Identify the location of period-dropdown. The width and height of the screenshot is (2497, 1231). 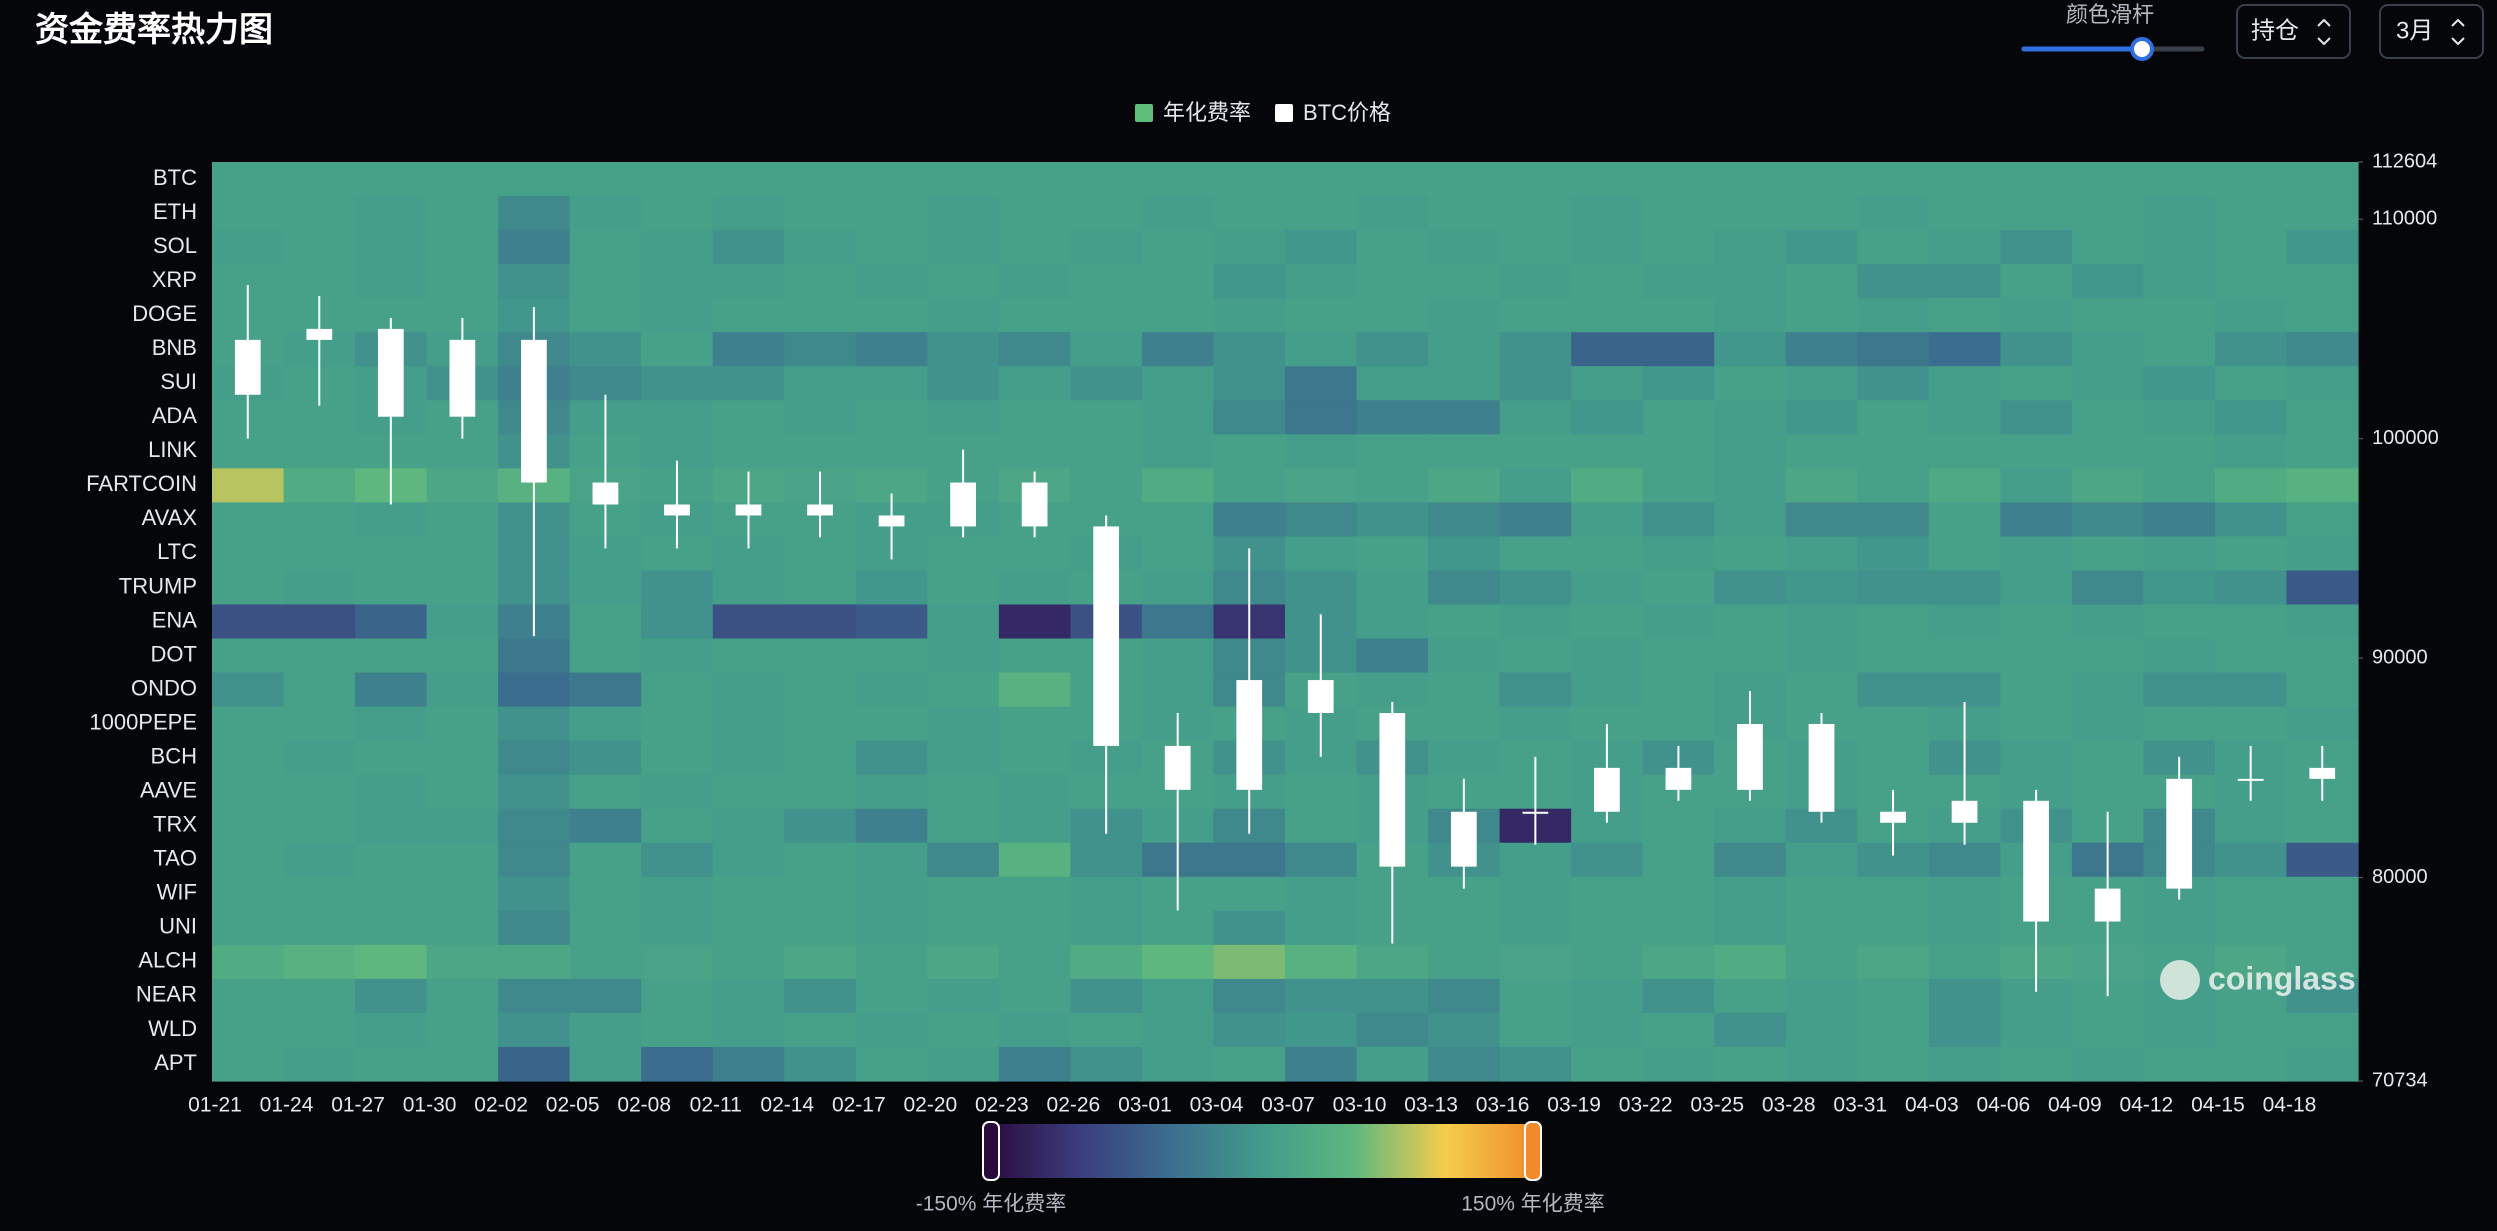
(2431, 31).